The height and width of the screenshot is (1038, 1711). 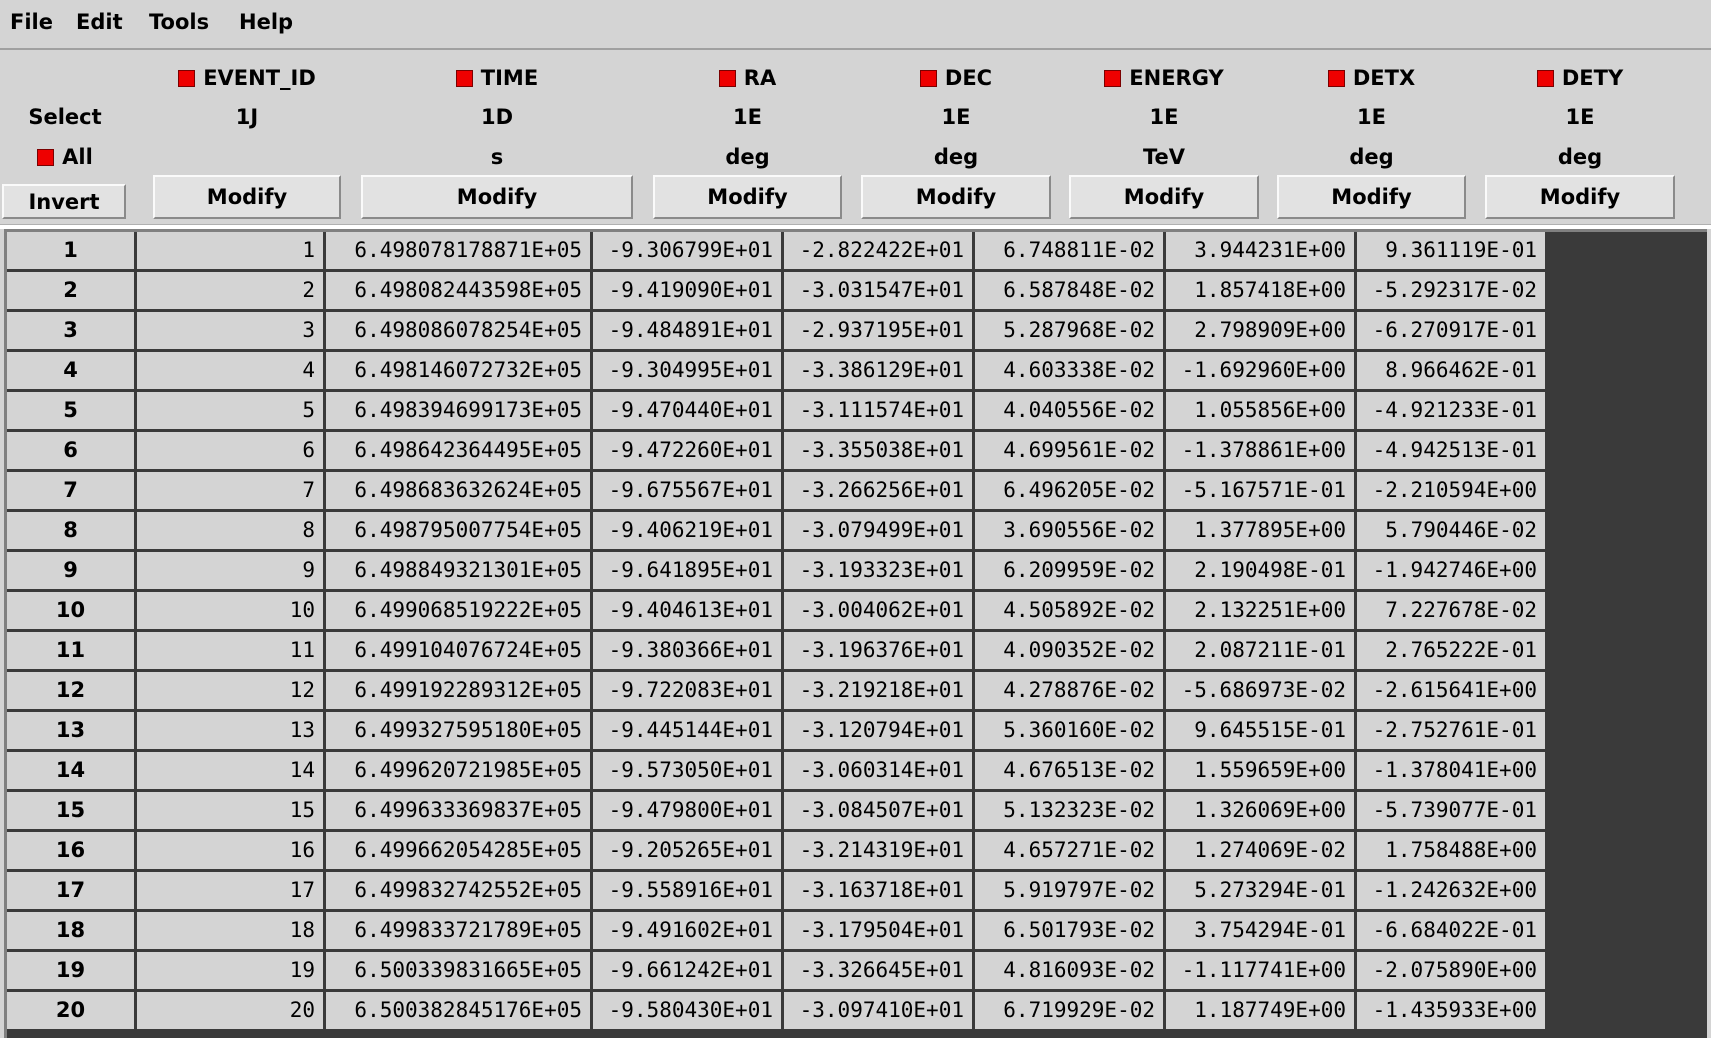 I want to click on table-cell: 3.944231E+00, so click(x=1260, y=250).